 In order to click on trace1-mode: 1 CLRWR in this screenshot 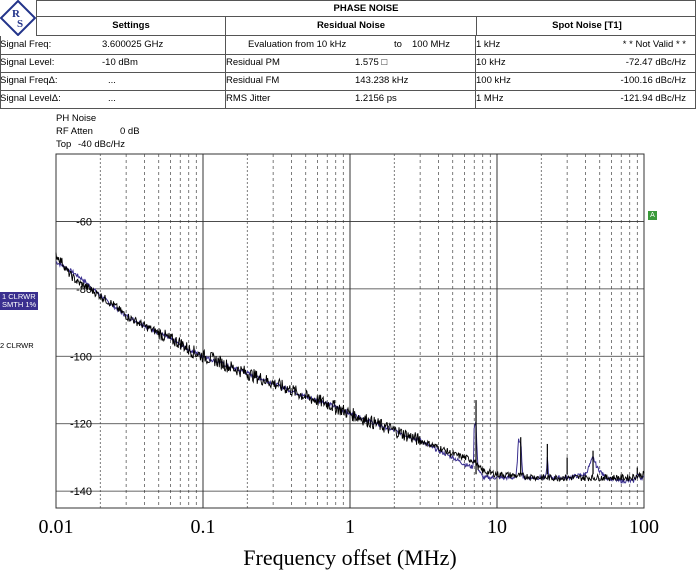, I will do `click(19, 296)`.